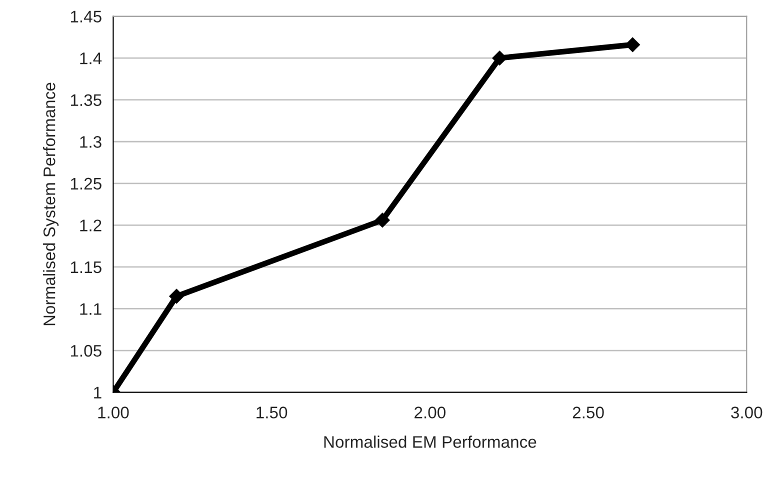  What do you see at coordinates (86, 184) in the screenshot?
I see `y-tick-label: 1.25` at bounding box center [86, 184].